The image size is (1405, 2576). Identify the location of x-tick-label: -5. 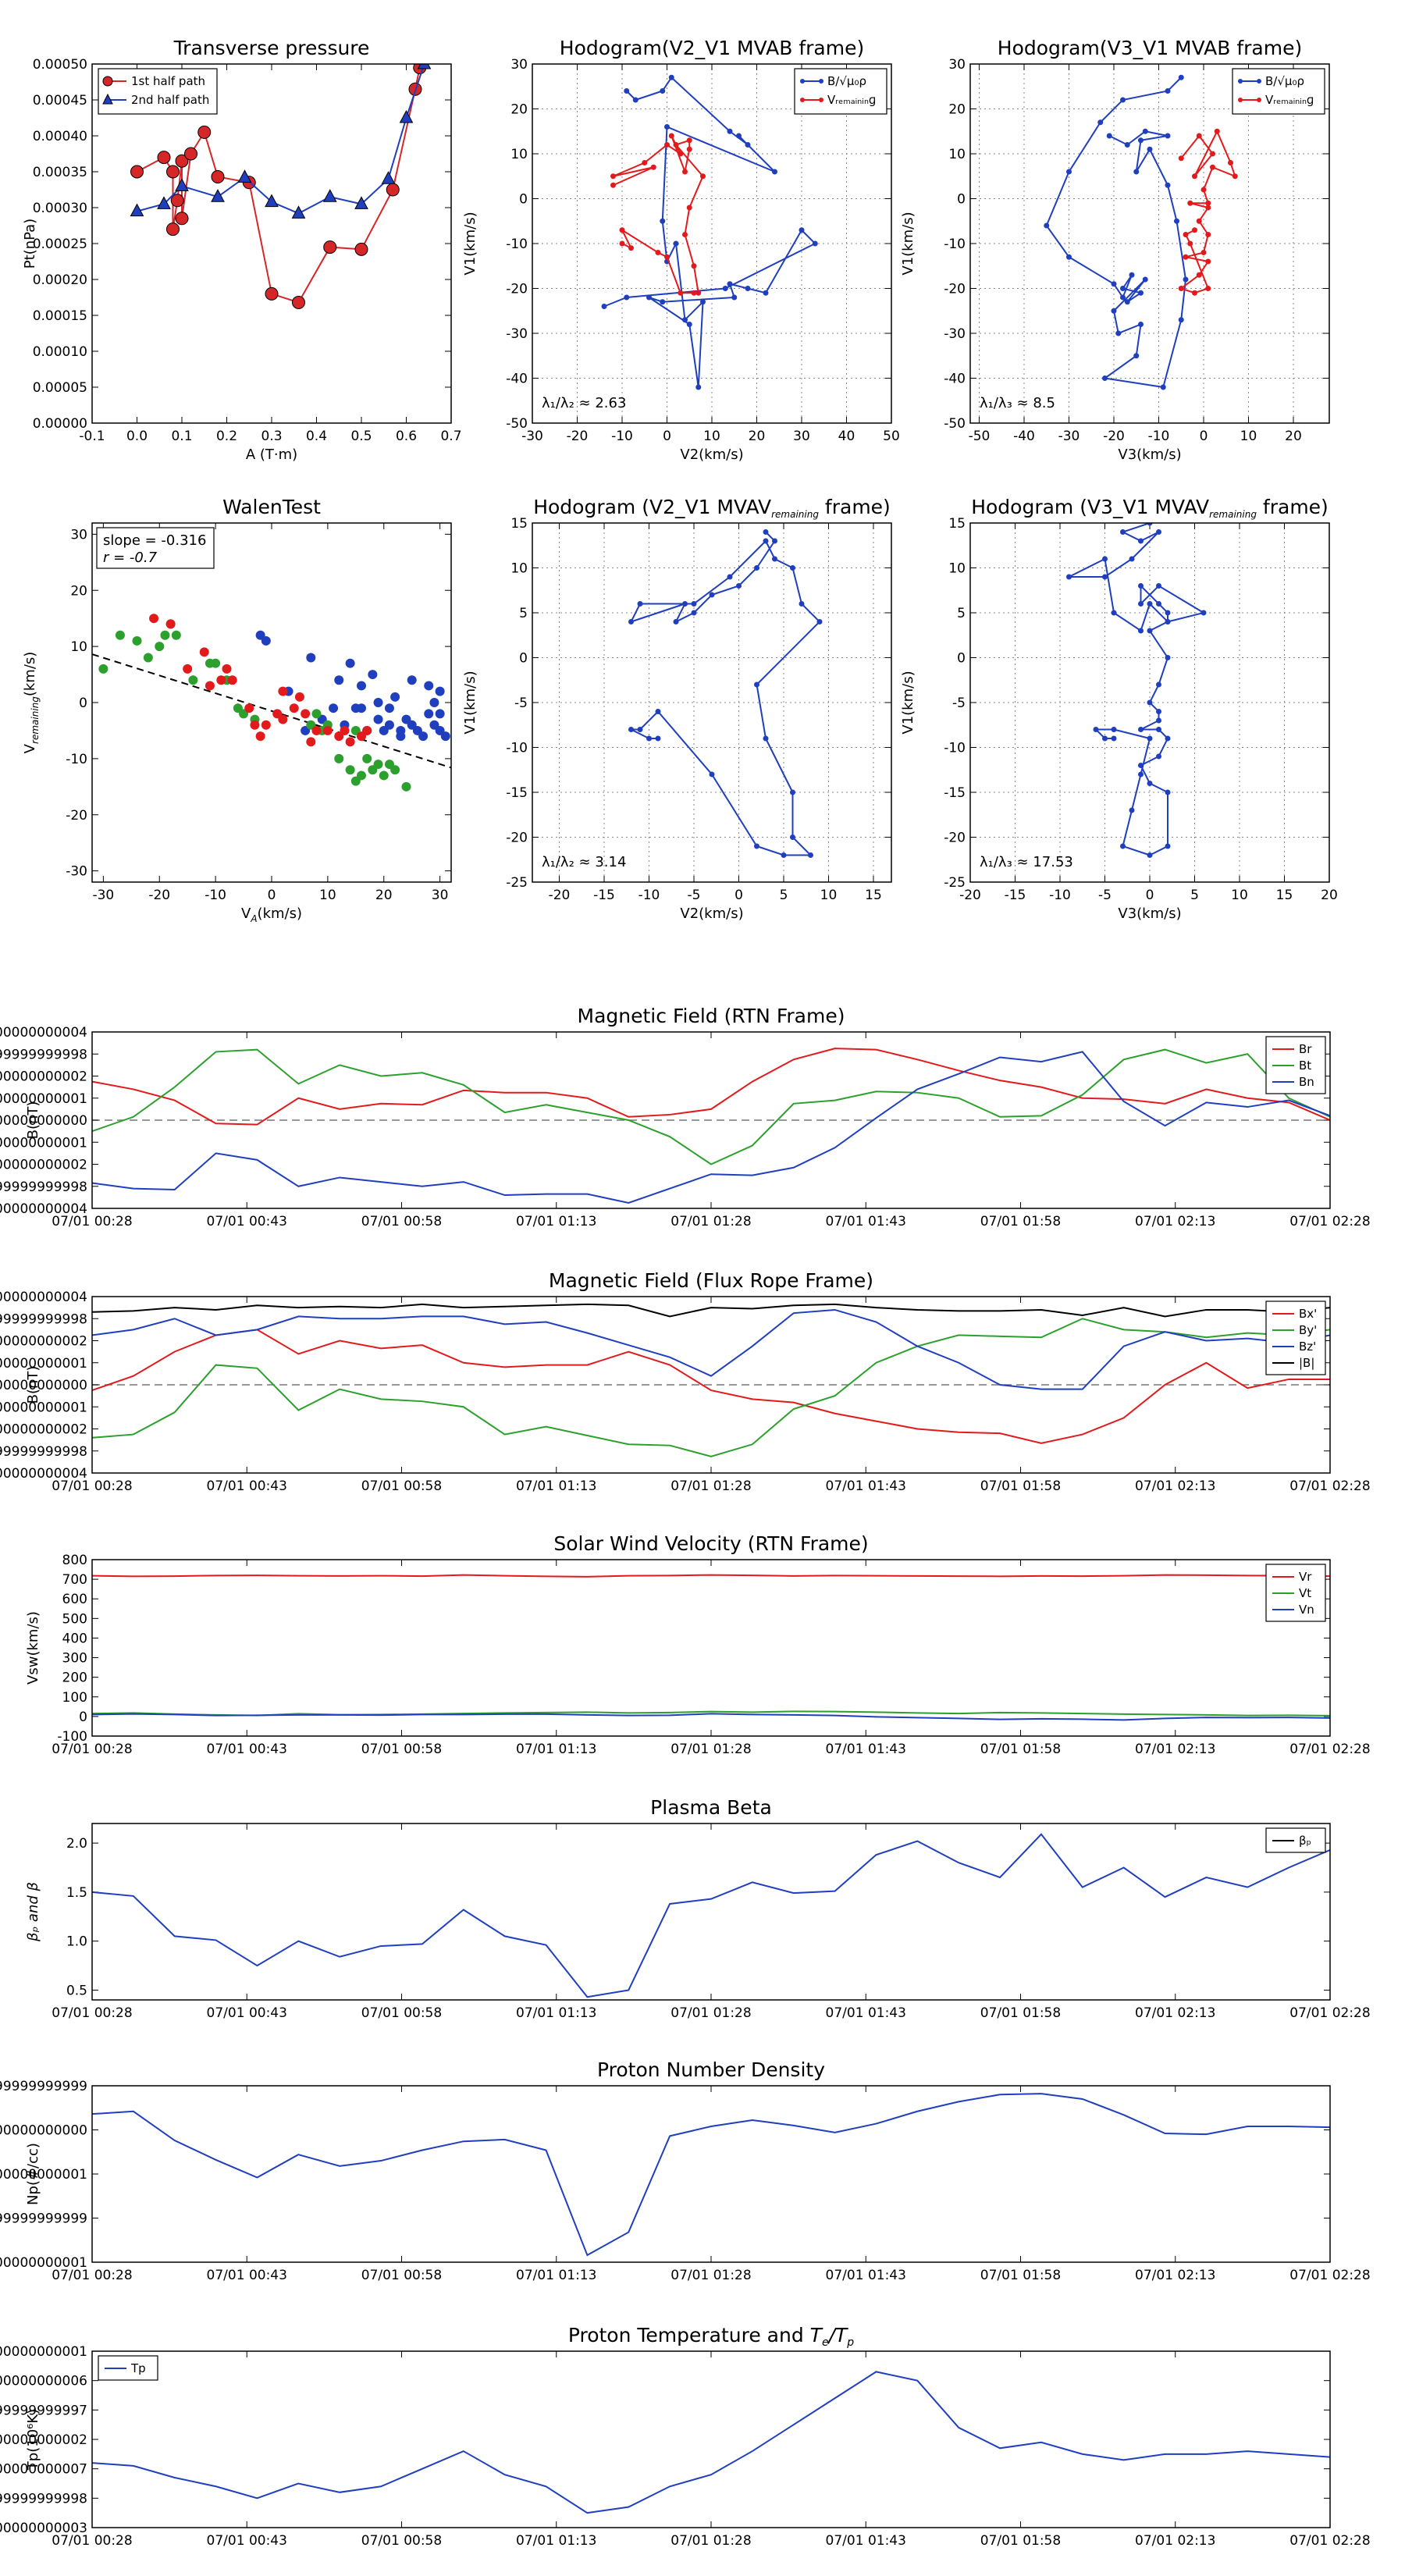
(694, 895).